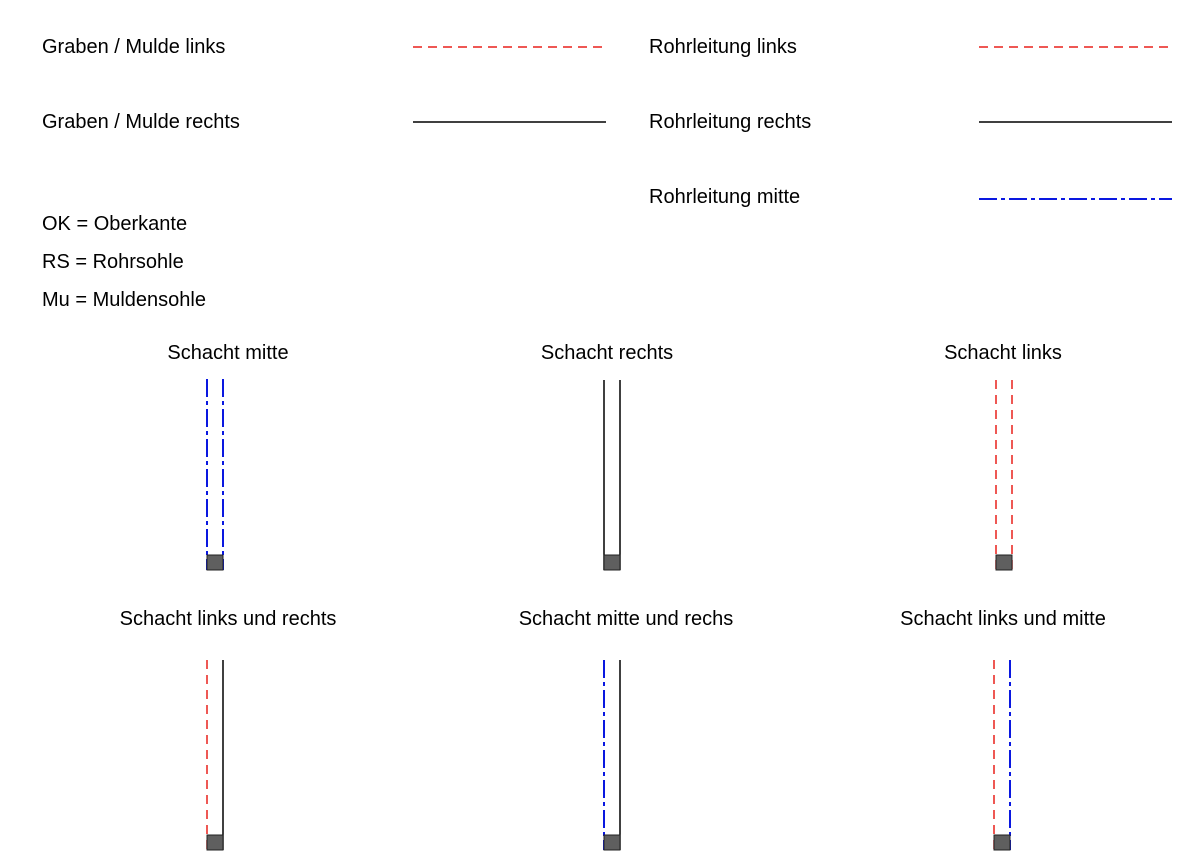 This screenshot has width=1185, height=860. I want to click on shaft-links-mitte-sole, so click(1002, 842).